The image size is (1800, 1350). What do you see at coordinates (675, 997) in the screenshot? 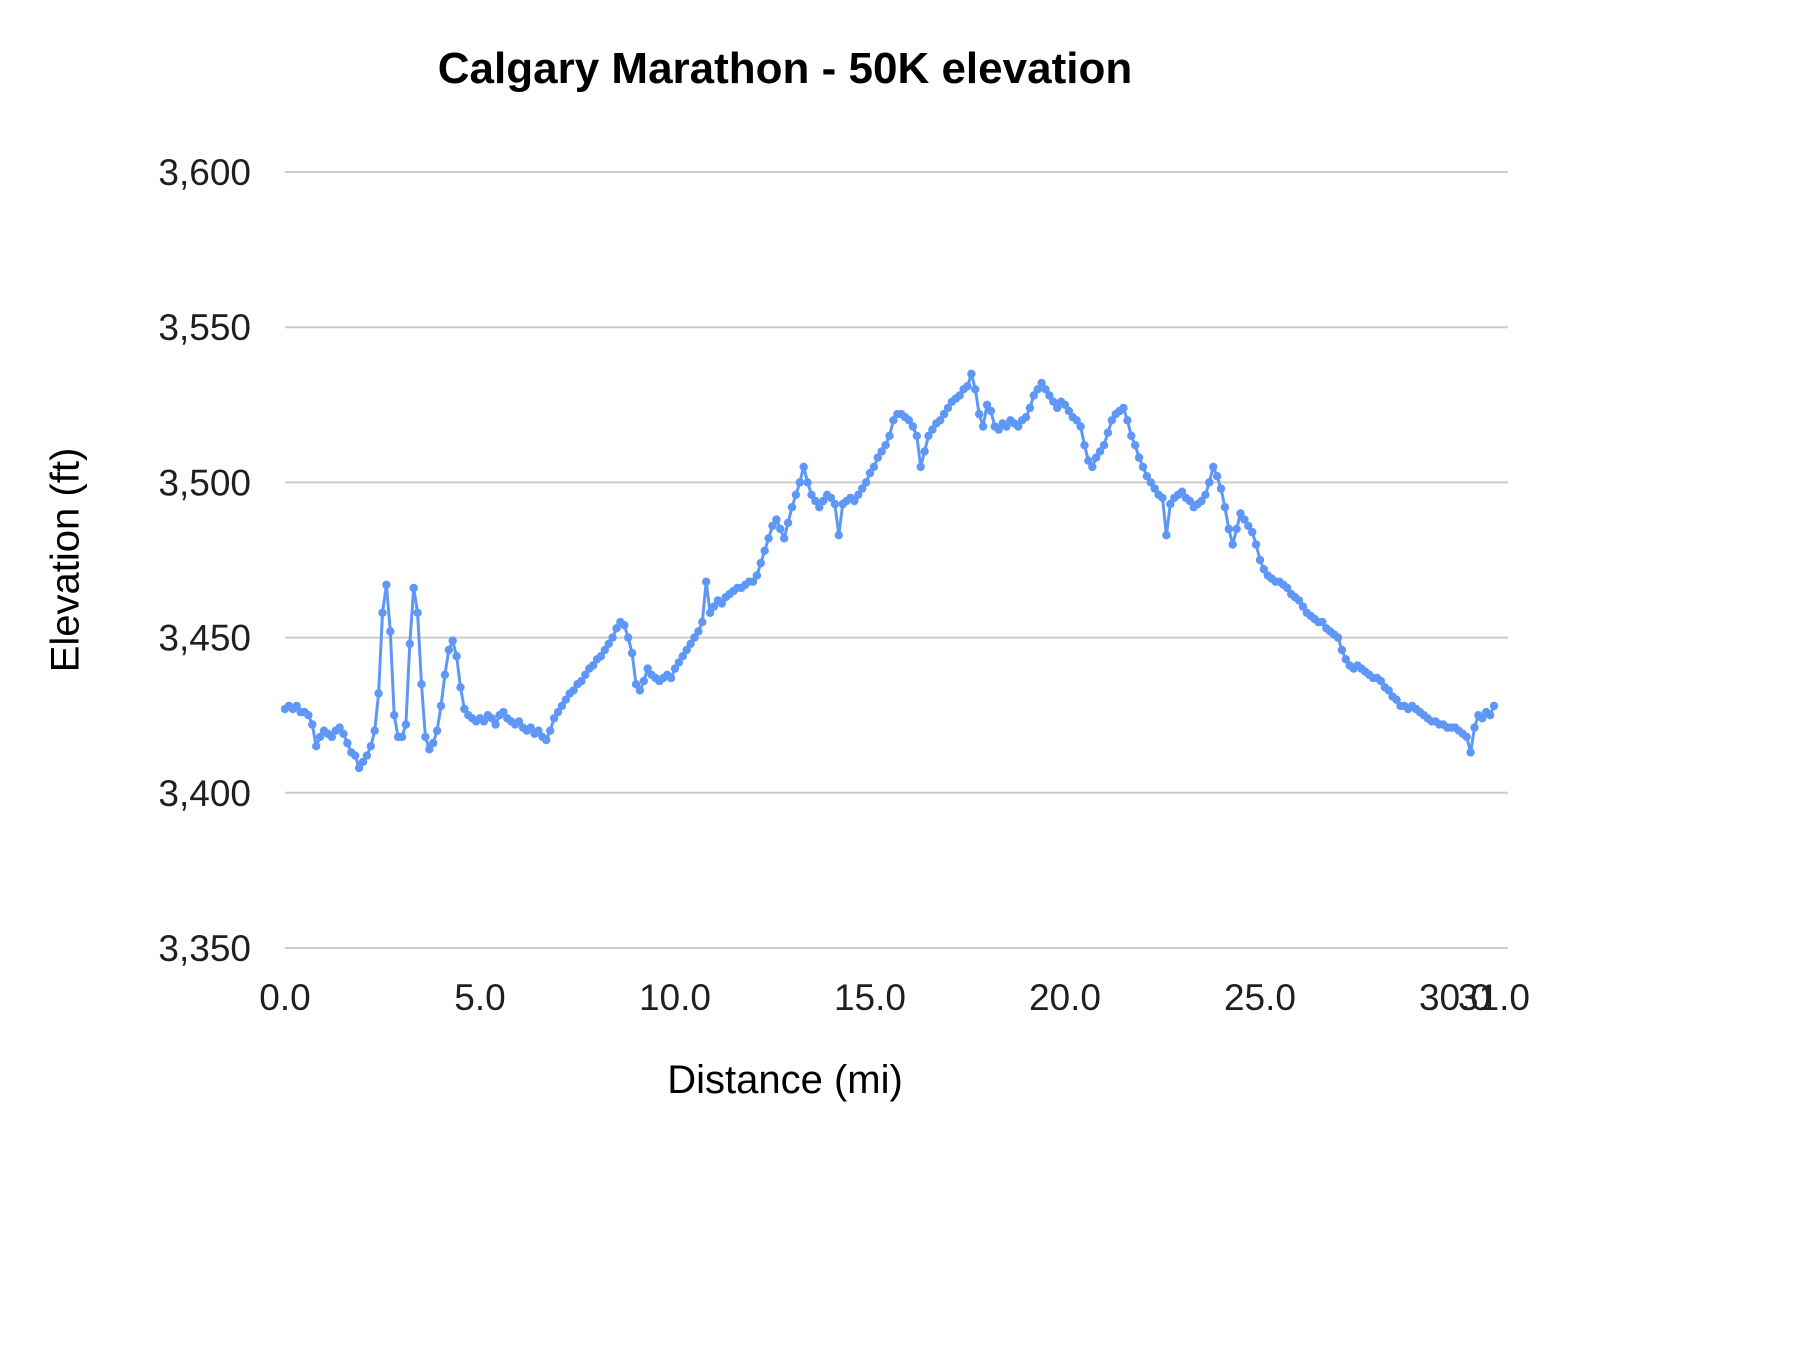
I see `x-tick-label: 10.0` at bounding box center [675, 997].